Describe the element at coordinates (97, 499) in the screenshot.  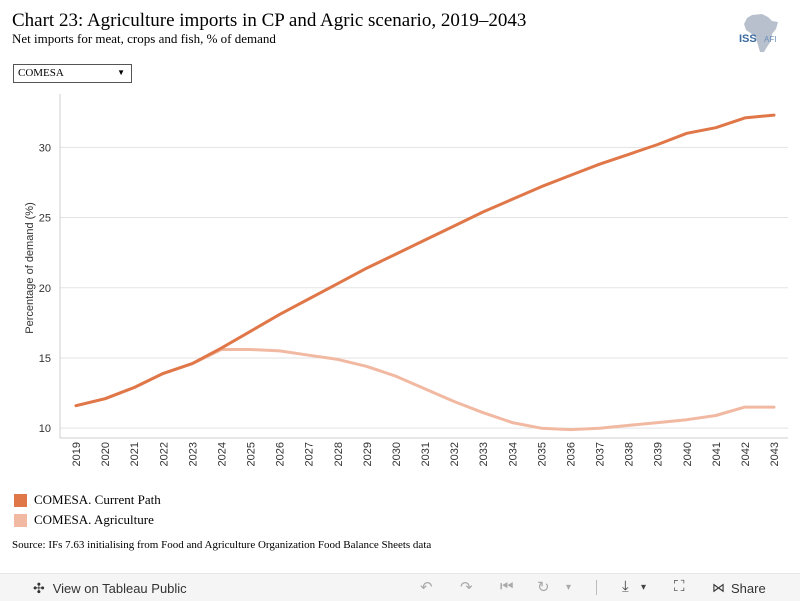
I see `legend-label-current-path: COMESA. Current Path` at that location.